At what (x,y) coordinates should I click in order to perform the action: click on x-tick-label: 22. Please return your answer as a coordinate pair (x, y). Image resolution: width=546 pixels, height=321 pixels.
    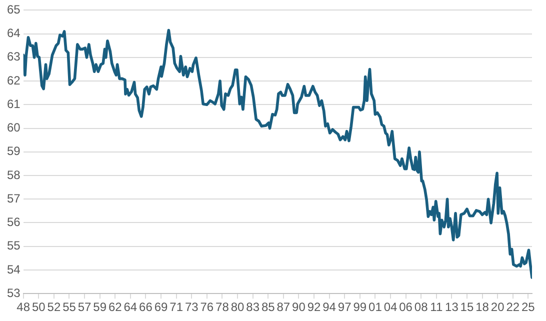
    Looking at the image, I should click on (513, 307).